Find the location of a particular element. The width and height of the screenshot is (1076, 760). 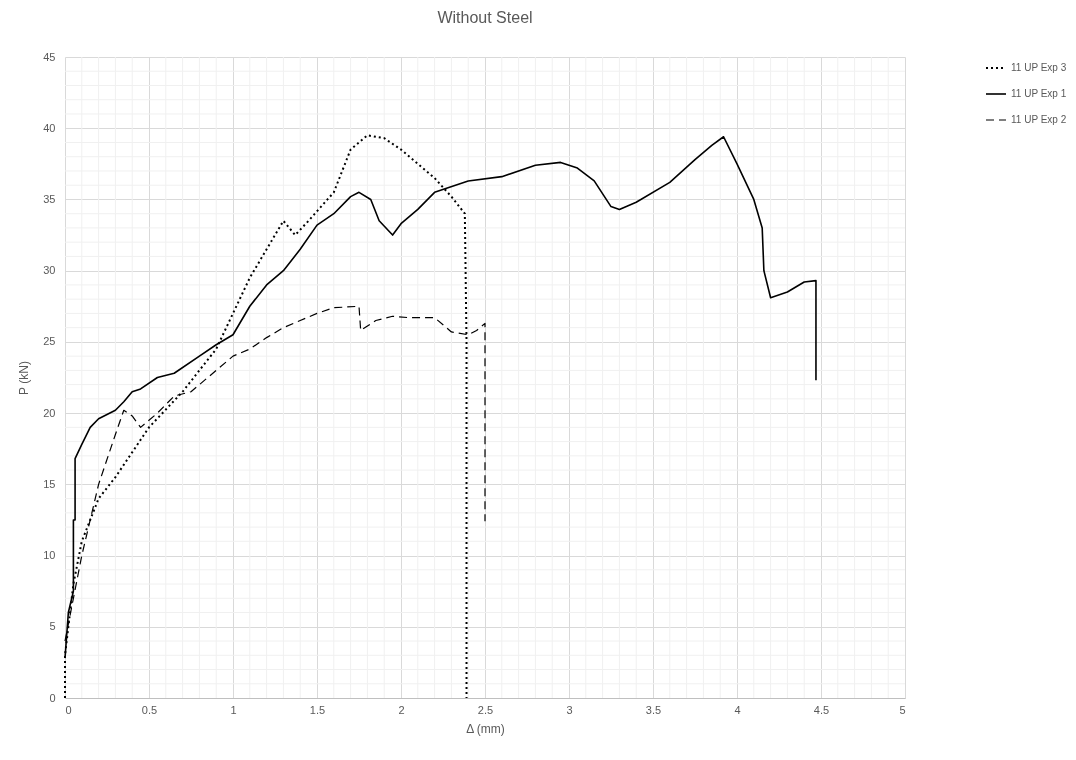

x-tick-label: 2 is located at coordinates (401, 709).